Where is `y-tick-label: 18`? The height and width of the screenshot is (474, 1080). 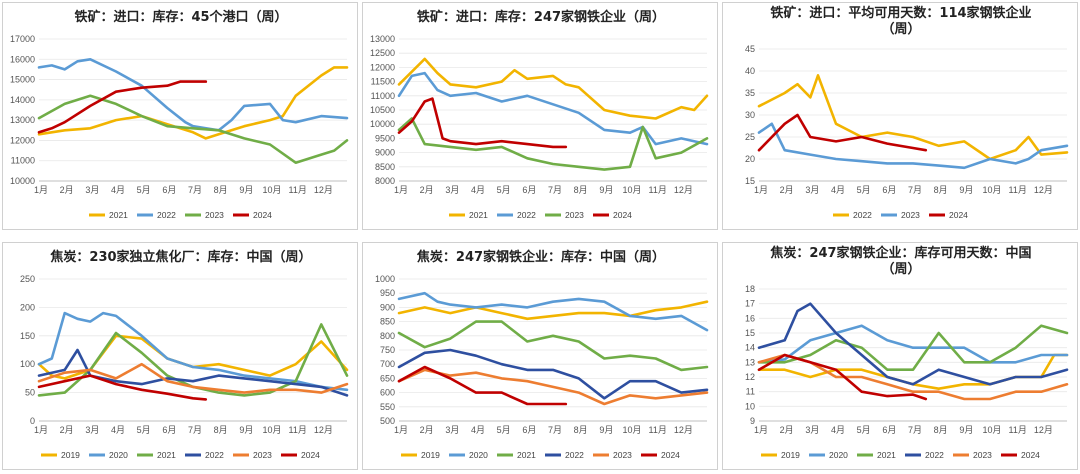 y-tick-label: 18 is located at coordinates (750, 289).